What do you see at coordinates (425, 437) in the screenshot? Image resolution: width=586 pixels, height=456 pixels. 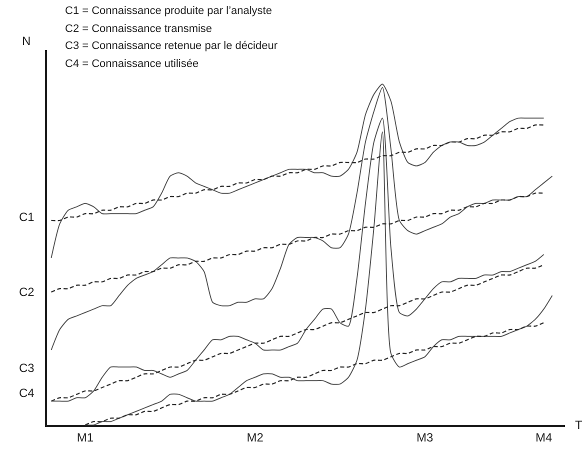 I see `x-tick-label: M3` at bounding box center [425, 437].